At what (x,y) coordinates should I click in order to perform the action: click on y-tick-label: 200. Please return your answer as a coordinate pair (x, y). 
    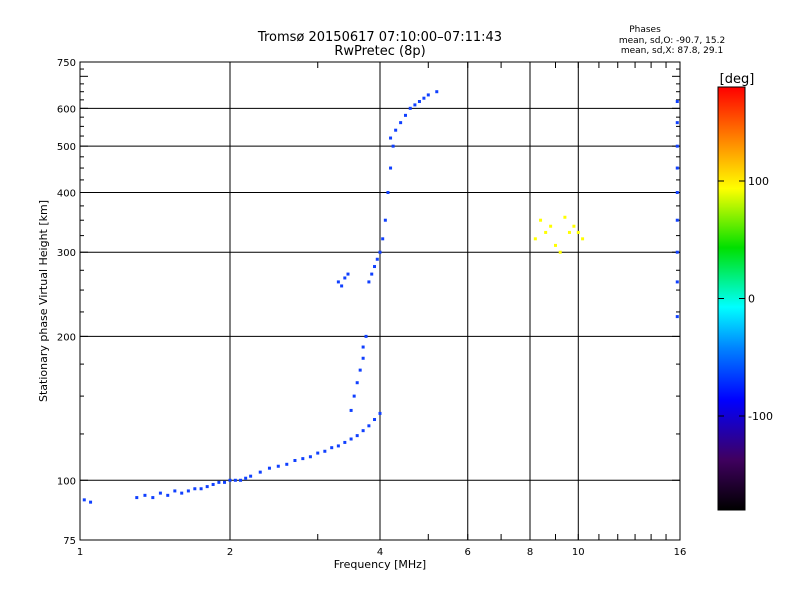
    Looking at the image, I should click on (66, 337).